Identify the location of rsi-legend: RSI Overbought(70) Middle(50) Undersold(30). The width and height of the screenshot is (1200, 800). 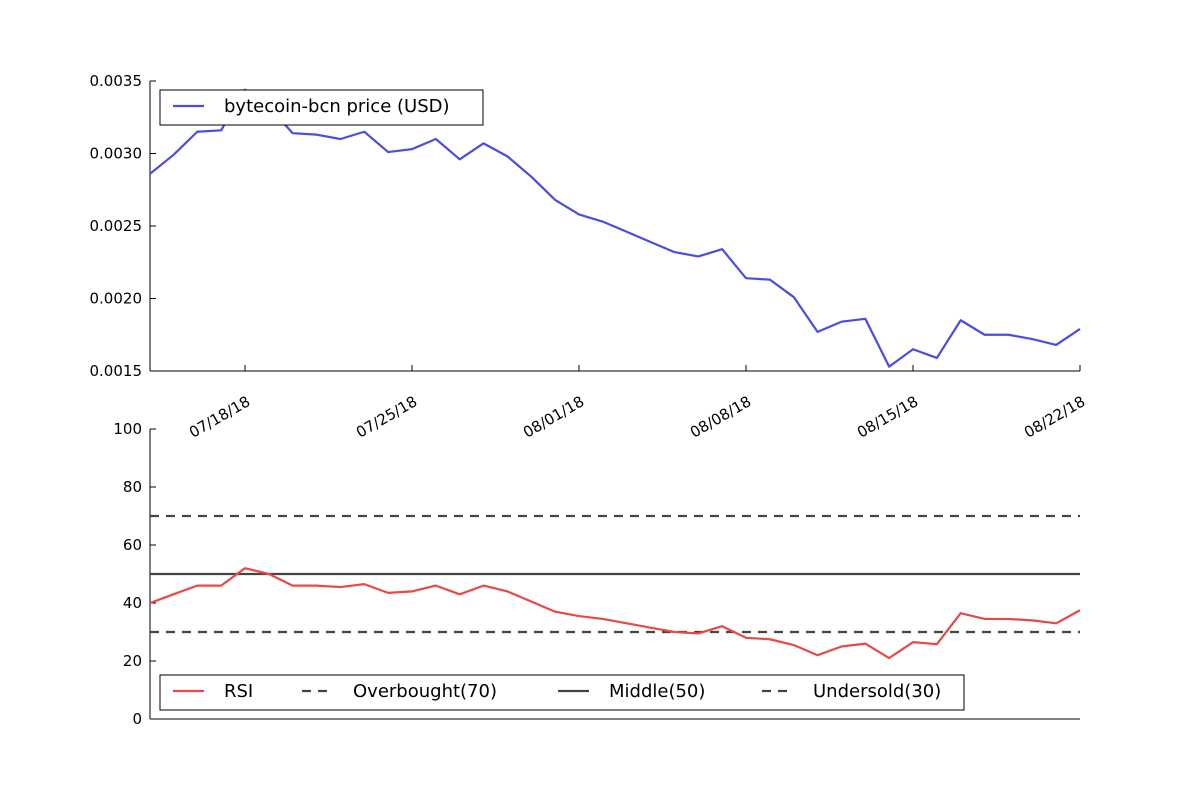
(562, 692).